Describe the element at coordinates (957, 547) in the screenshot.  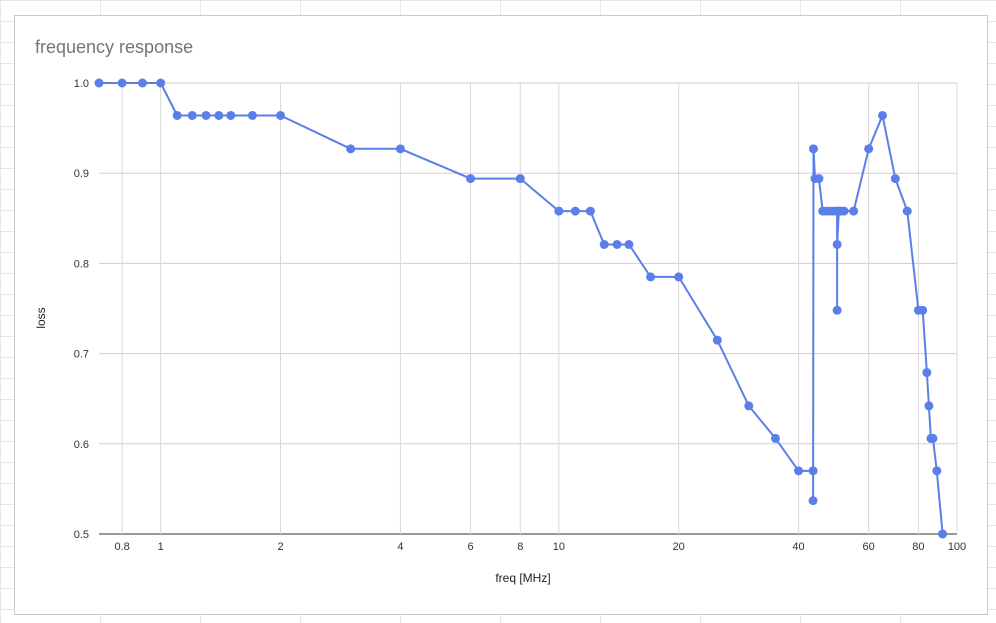
I see `x-tick-label: 100` at that location.